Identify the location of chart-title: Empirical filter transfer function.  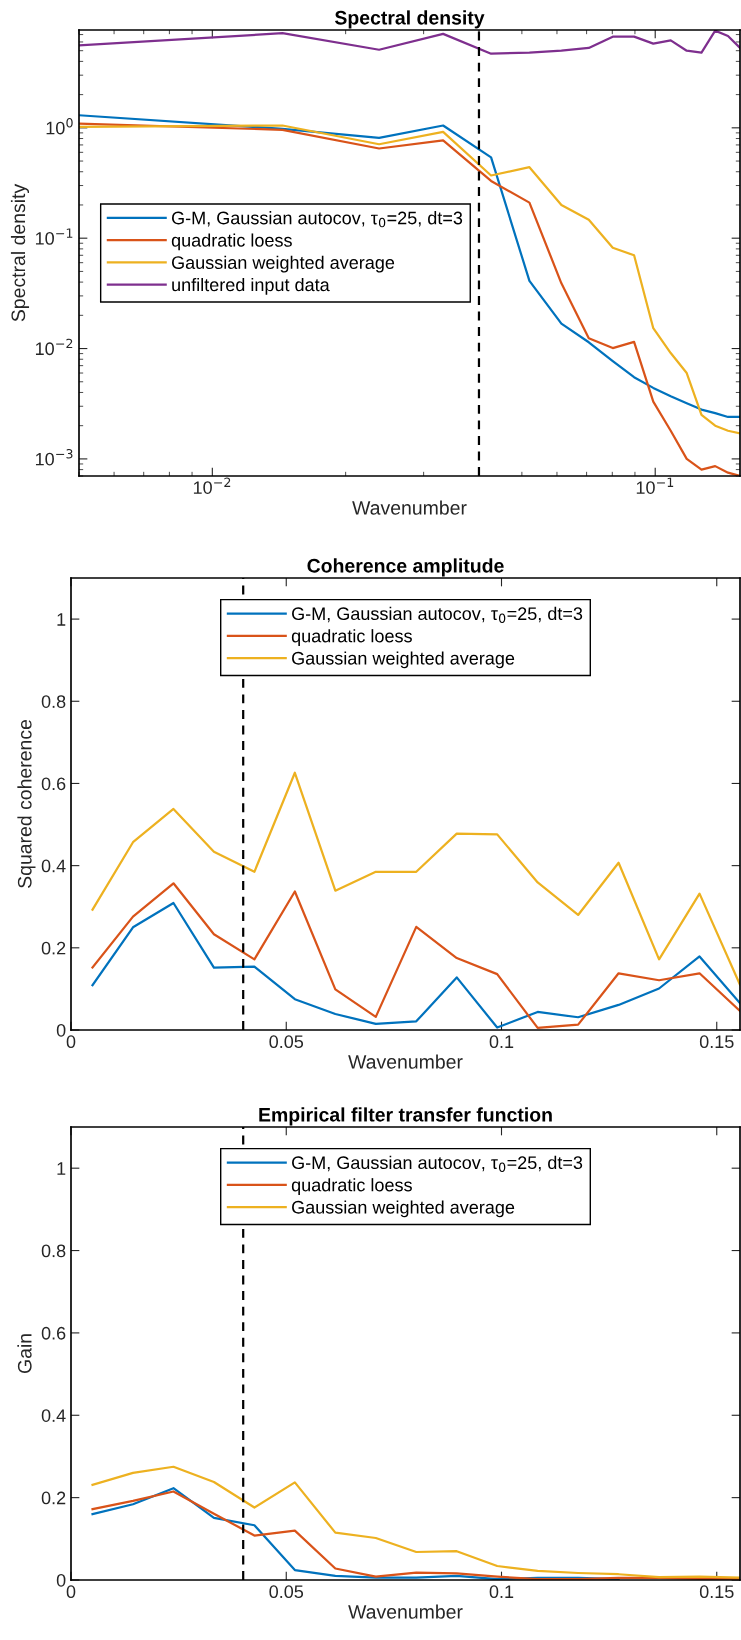
(405, 1116).